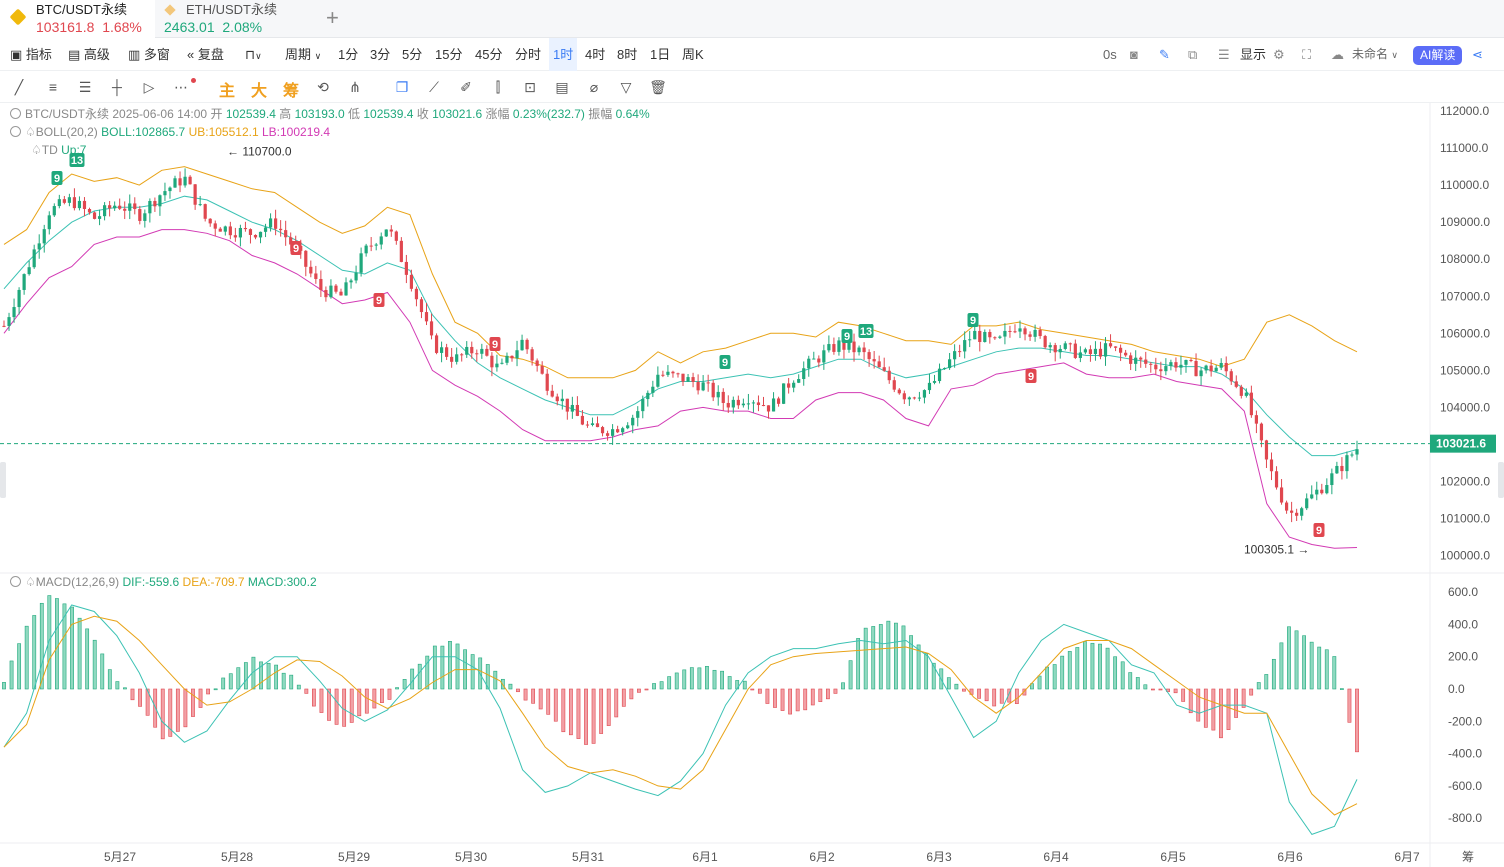 The height and width of the screenshot is (867, 1504). What do you see at coordinates (19, 87) in the screenshot?
I see `line-tool-icon: ╱` at bounding box center [19, 87].